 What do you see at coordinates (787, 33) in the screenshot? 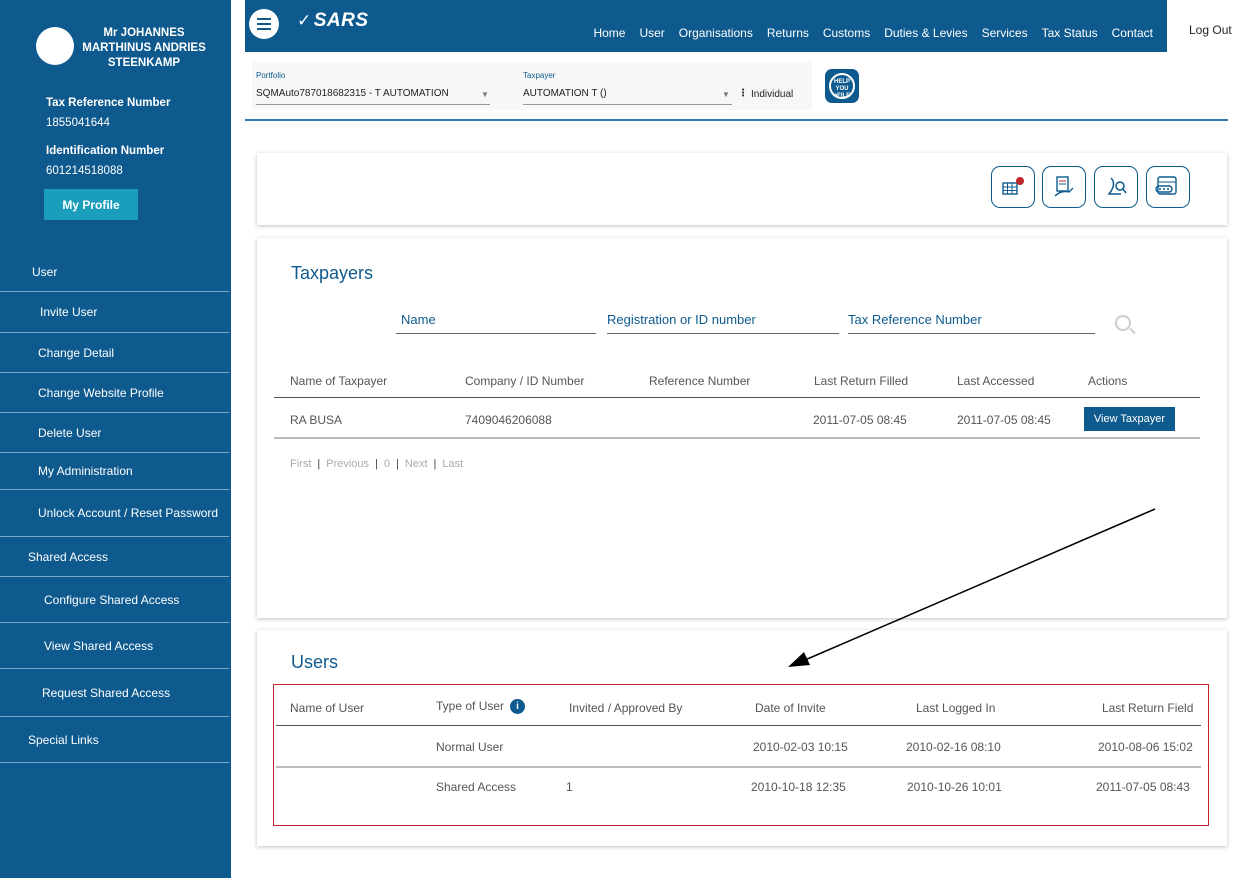
I see `nav-returns: Returns` at bounding box center [787, 33].